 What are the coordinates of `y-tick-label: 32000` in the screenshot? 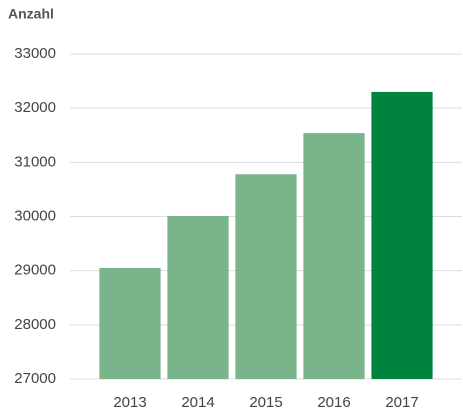 It's located at (35, 107).